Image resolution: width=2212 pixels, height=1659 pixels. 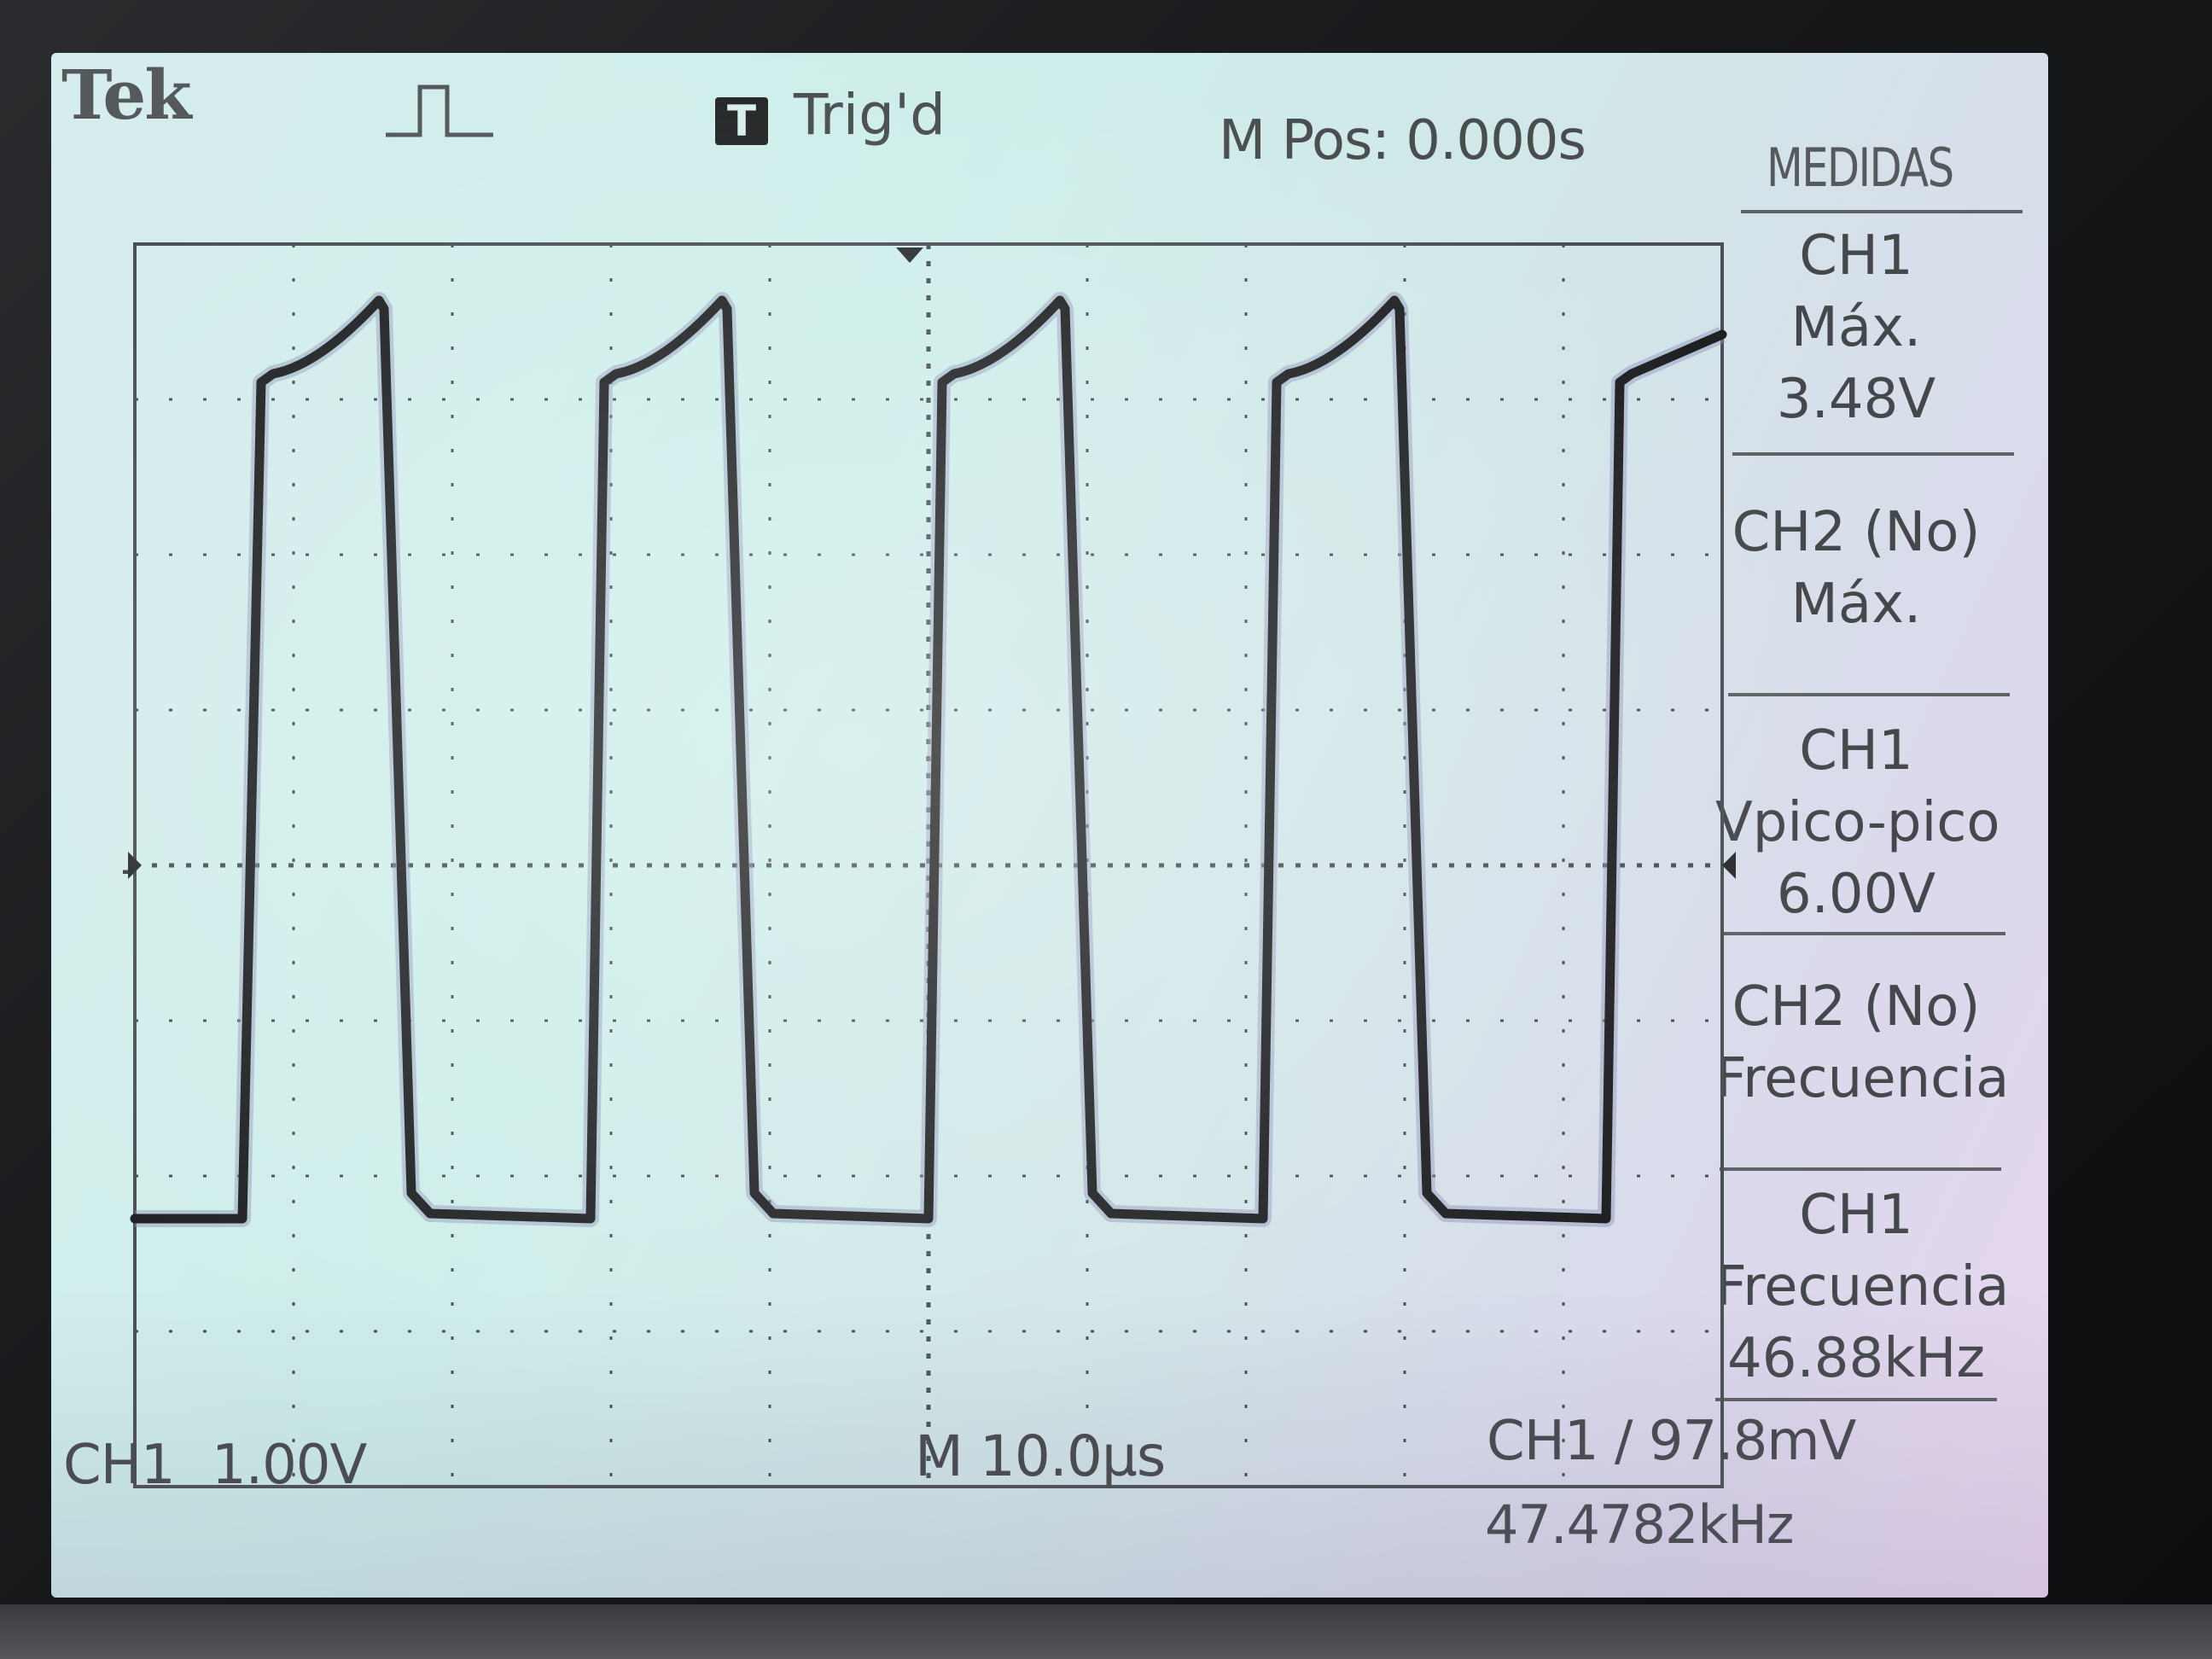 I want to click on trigger-frequency: 47.4782kHz, so click(x=1639, y=1524).